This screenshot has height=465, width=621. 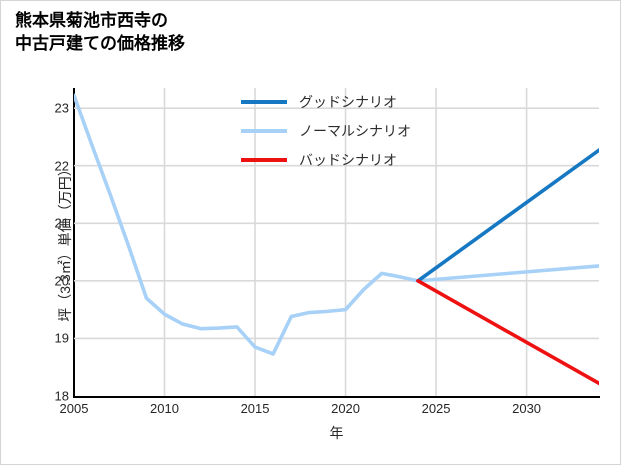 What do you see at coordinates (65, 242) in the screenshot?
I see `y-axis-label: 坪（3.3㎡）単価（万円）` at bounding box center [65, 242].